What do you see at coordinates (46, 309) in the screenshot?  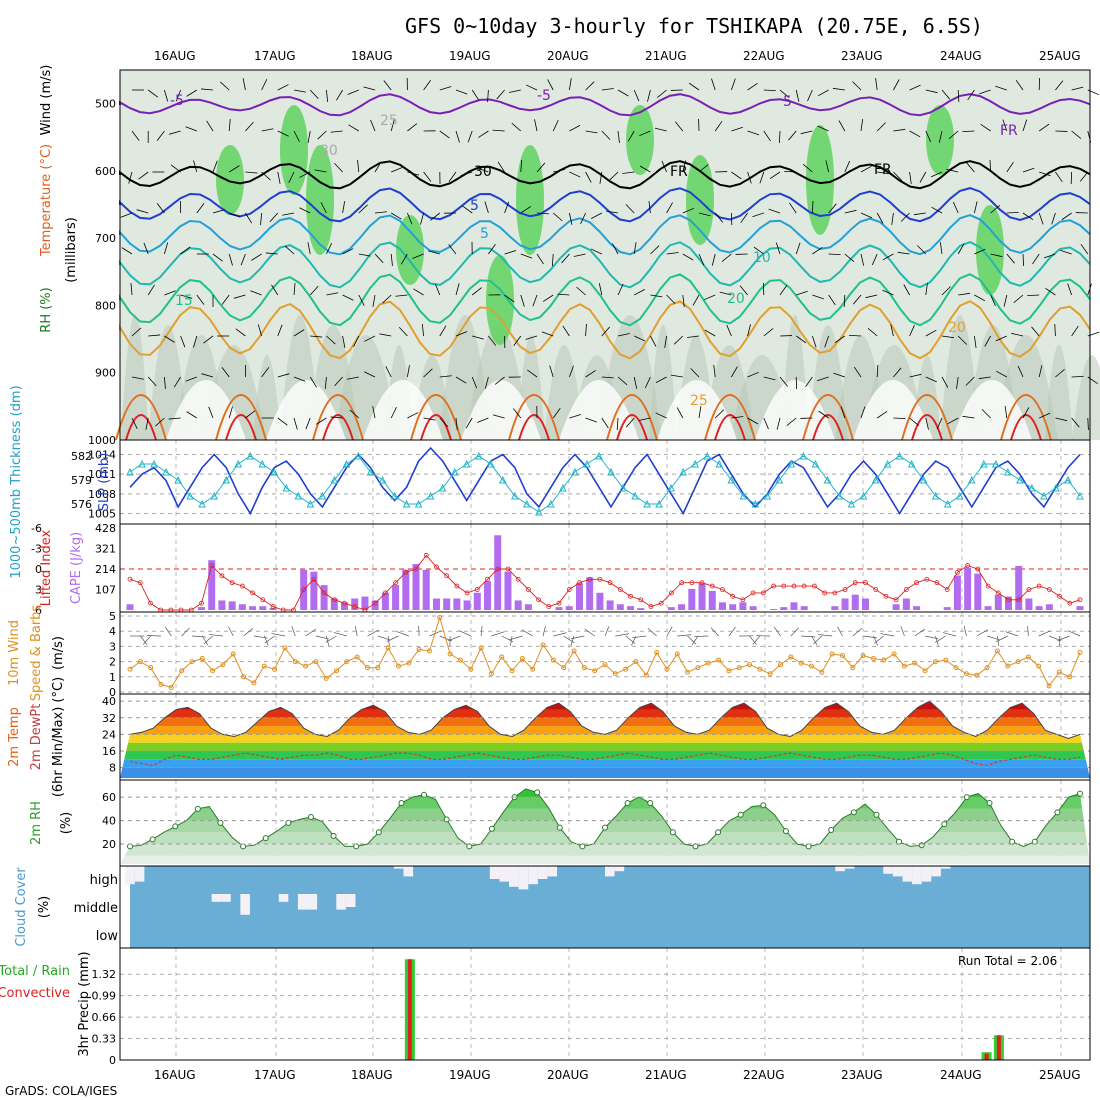 I see `rh-axis-label: RH (%)` at bounding box center [46, 309].